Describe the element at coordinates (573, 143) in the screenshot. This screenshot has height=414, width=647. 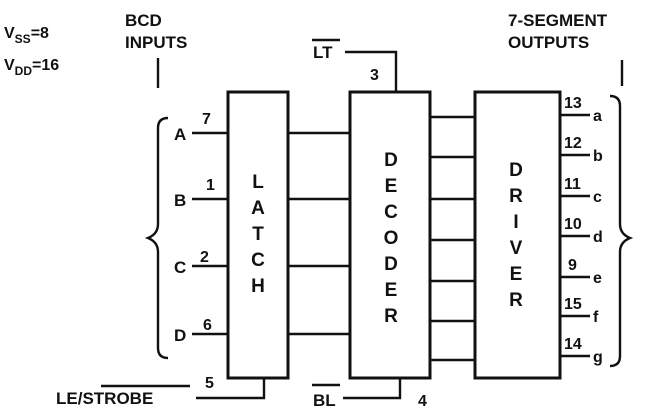
I see `output-pin: 12` at that location.